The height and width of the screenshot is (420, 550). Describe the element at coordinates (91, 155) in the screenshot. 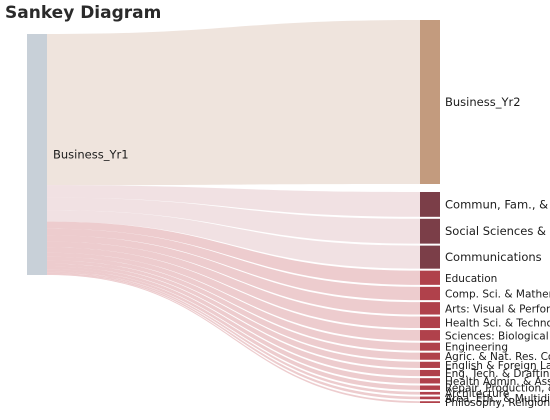

I see `sankey-label-business-yr1: Business_Yr1` at that location.